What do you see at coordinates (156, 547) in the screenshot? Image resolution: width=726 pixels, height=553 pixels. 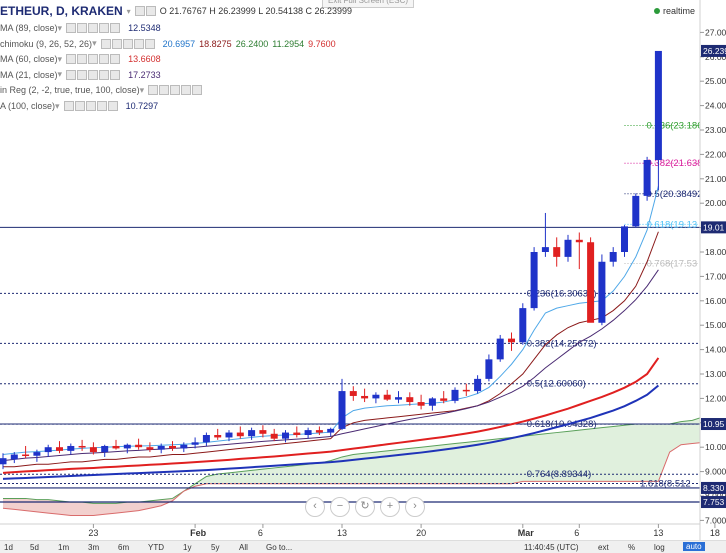 I see `range-button: YTD` at bounding box center [156, 547].